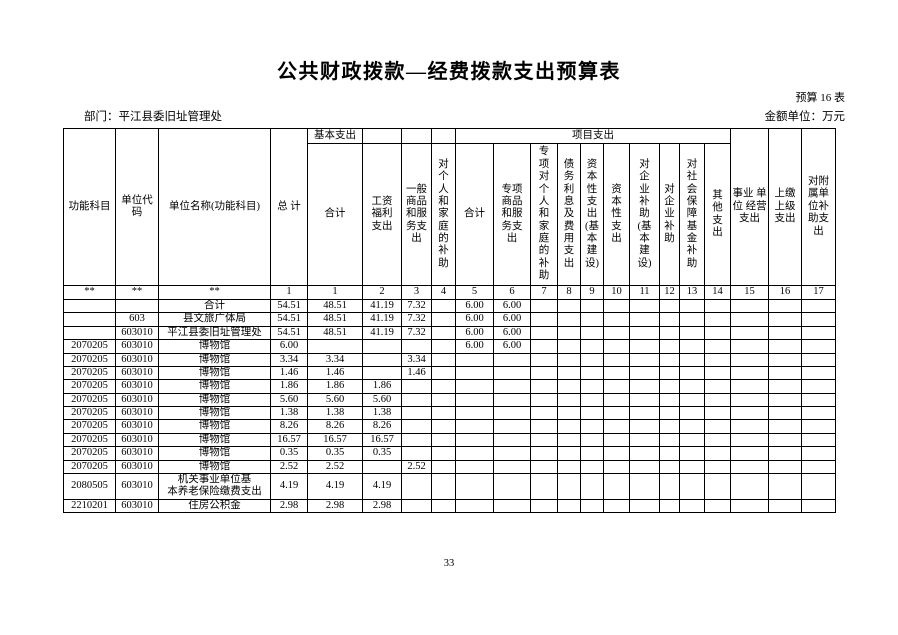 The height and width of the screenshot is (635, 898). I want to click on header-upward-remittance: 上缴 上级 支出, so click(785, 207).